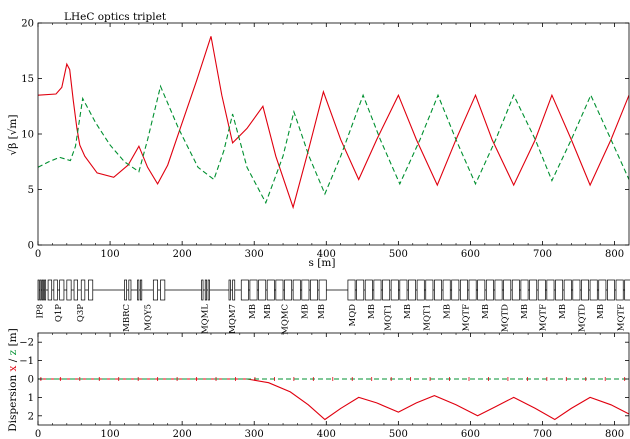 This screenshot has width=630, height=439. Describe the element at coordinates (542, 254) in the screenshot. I see `beta-x-tick-label: 700` at that location.